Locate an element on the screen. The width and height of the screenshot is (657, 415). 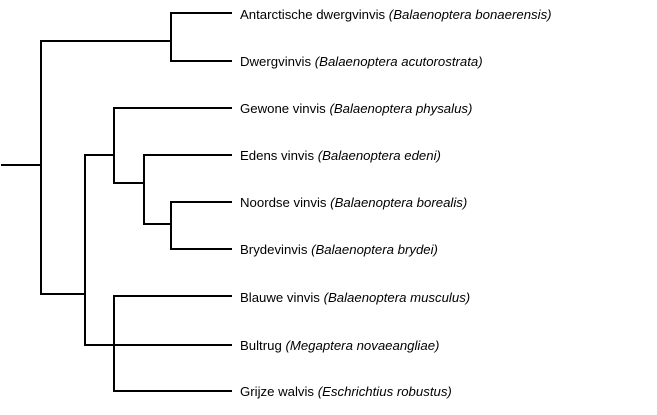
leaf-label-bultrug: Bultrug (Megaptera novaeangliae) is located at coordinates (339, 345).